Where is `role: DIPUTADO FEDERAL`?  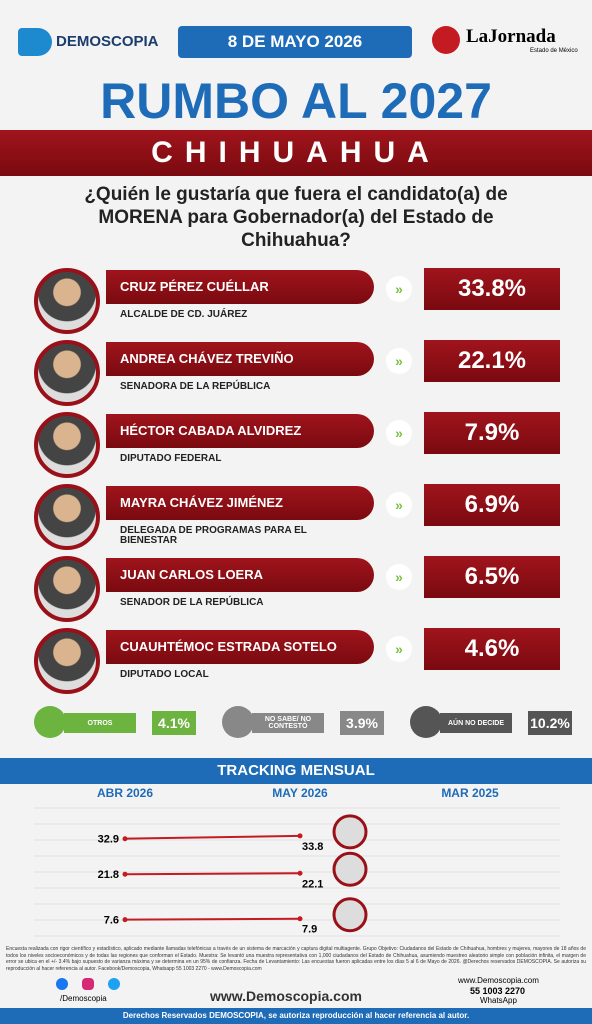 role: DIPUTADO FEDERAL is located at coordinates (171, 458).